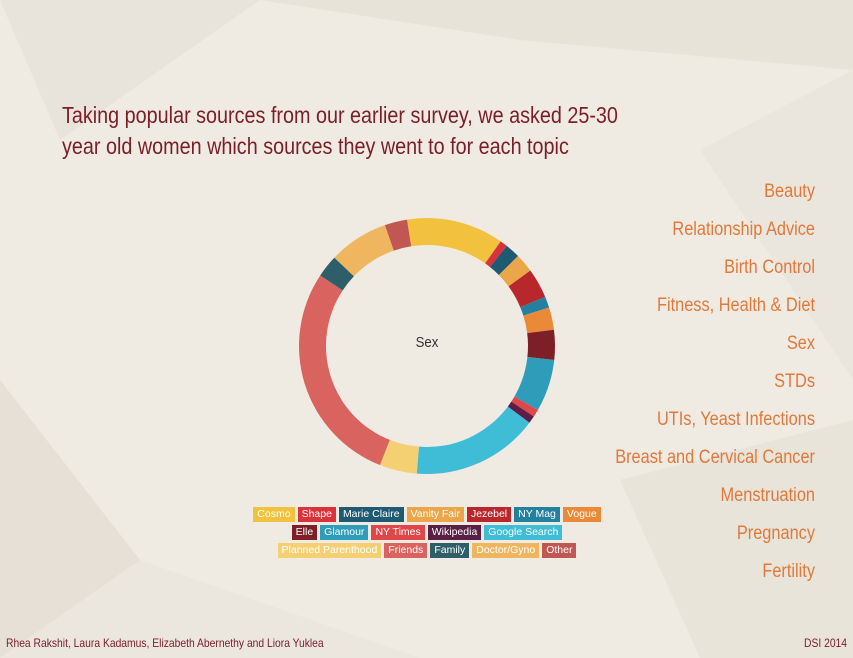 This screenshot has height=658, width=853. What do you see at coordinates (371, 514) in the screenshot?
I see `legend-item-marie-claire: Marie Claire` at bounding box center [371, 514].